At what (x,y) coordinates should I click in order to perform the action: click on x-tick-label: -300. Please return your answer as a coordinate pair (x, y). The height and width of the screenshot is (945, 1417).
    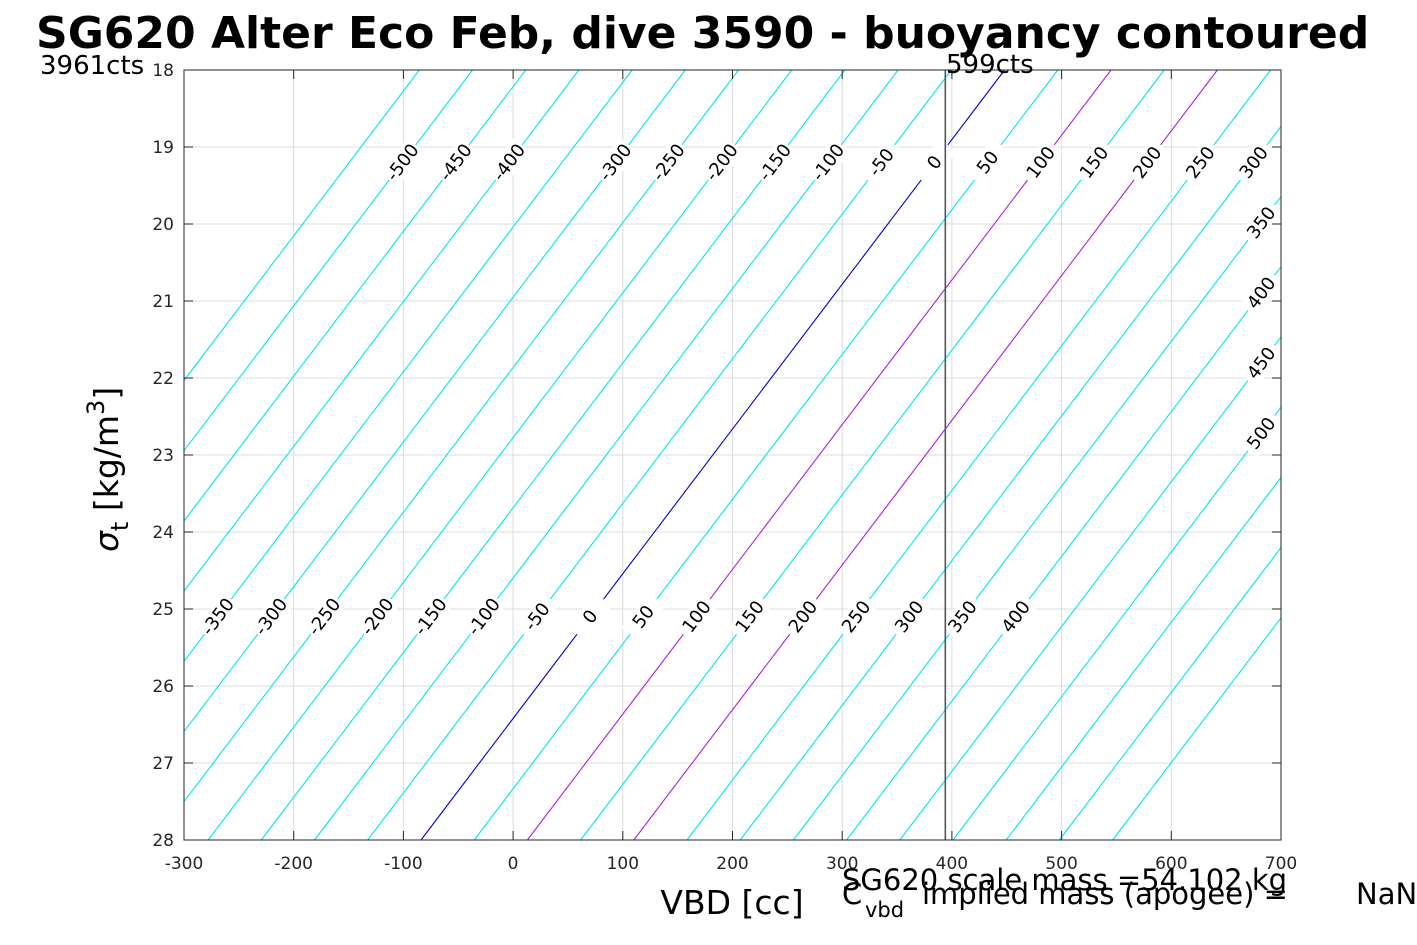
    Looking at the image, I should click on (184, 864).